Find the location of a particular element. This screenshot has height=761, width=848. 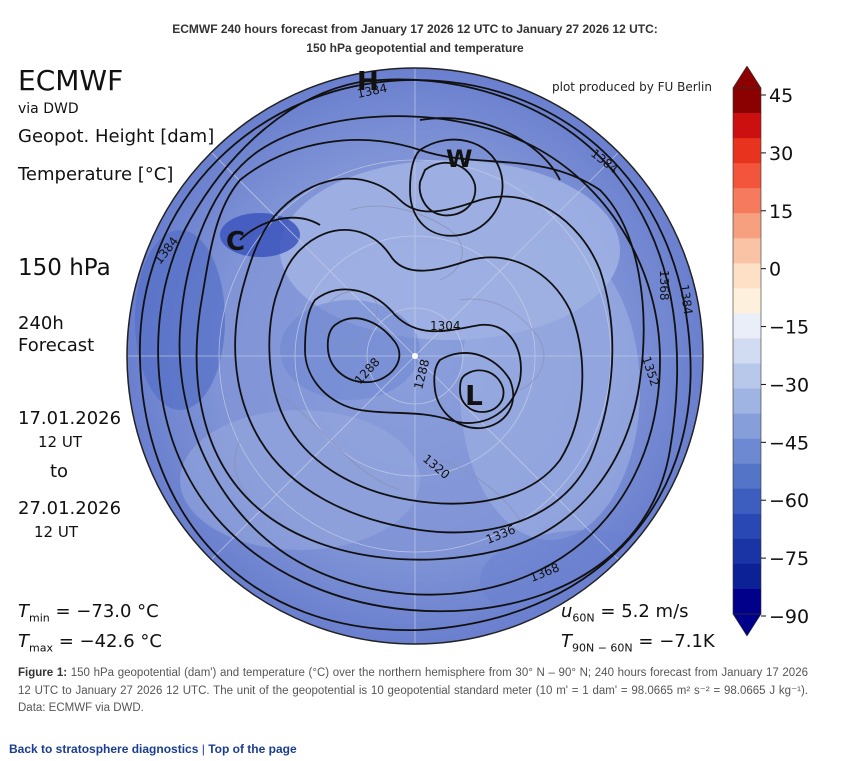

colorbar-tick-label: 0 is located at coordinates (775, 270).